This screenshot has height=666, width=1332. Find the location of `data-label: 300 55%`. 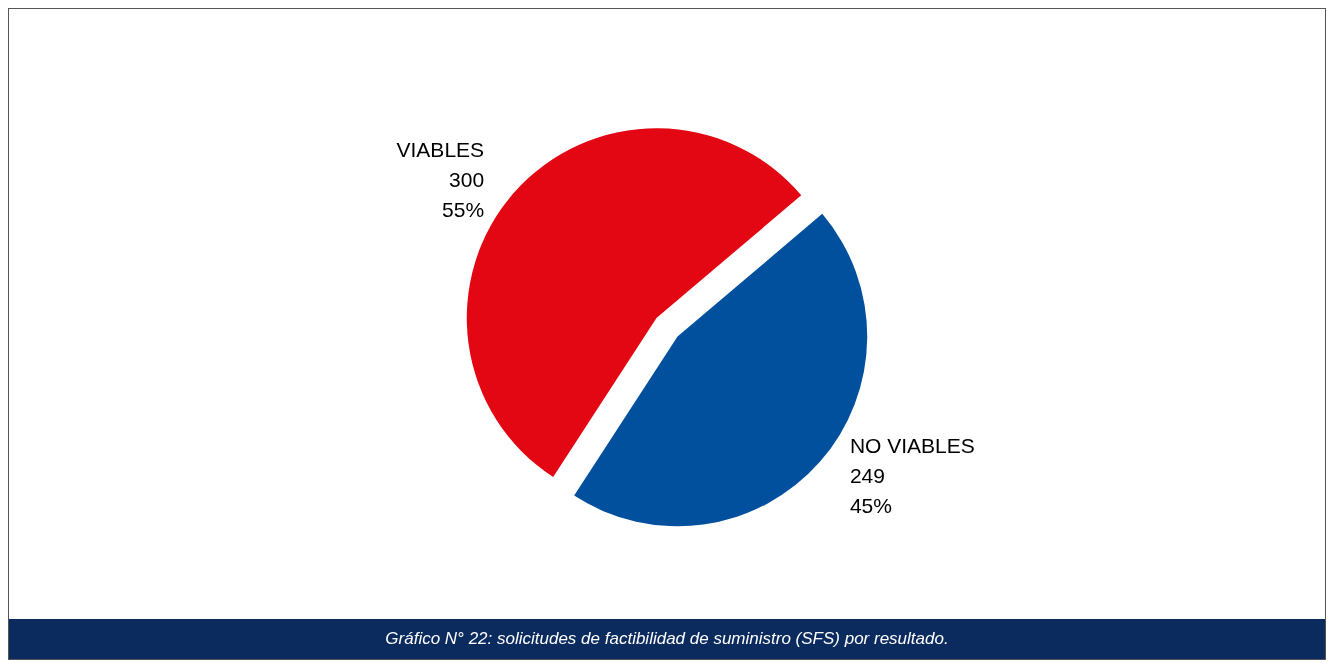

data-label: 300 55% is located at coordinates (463, 194).